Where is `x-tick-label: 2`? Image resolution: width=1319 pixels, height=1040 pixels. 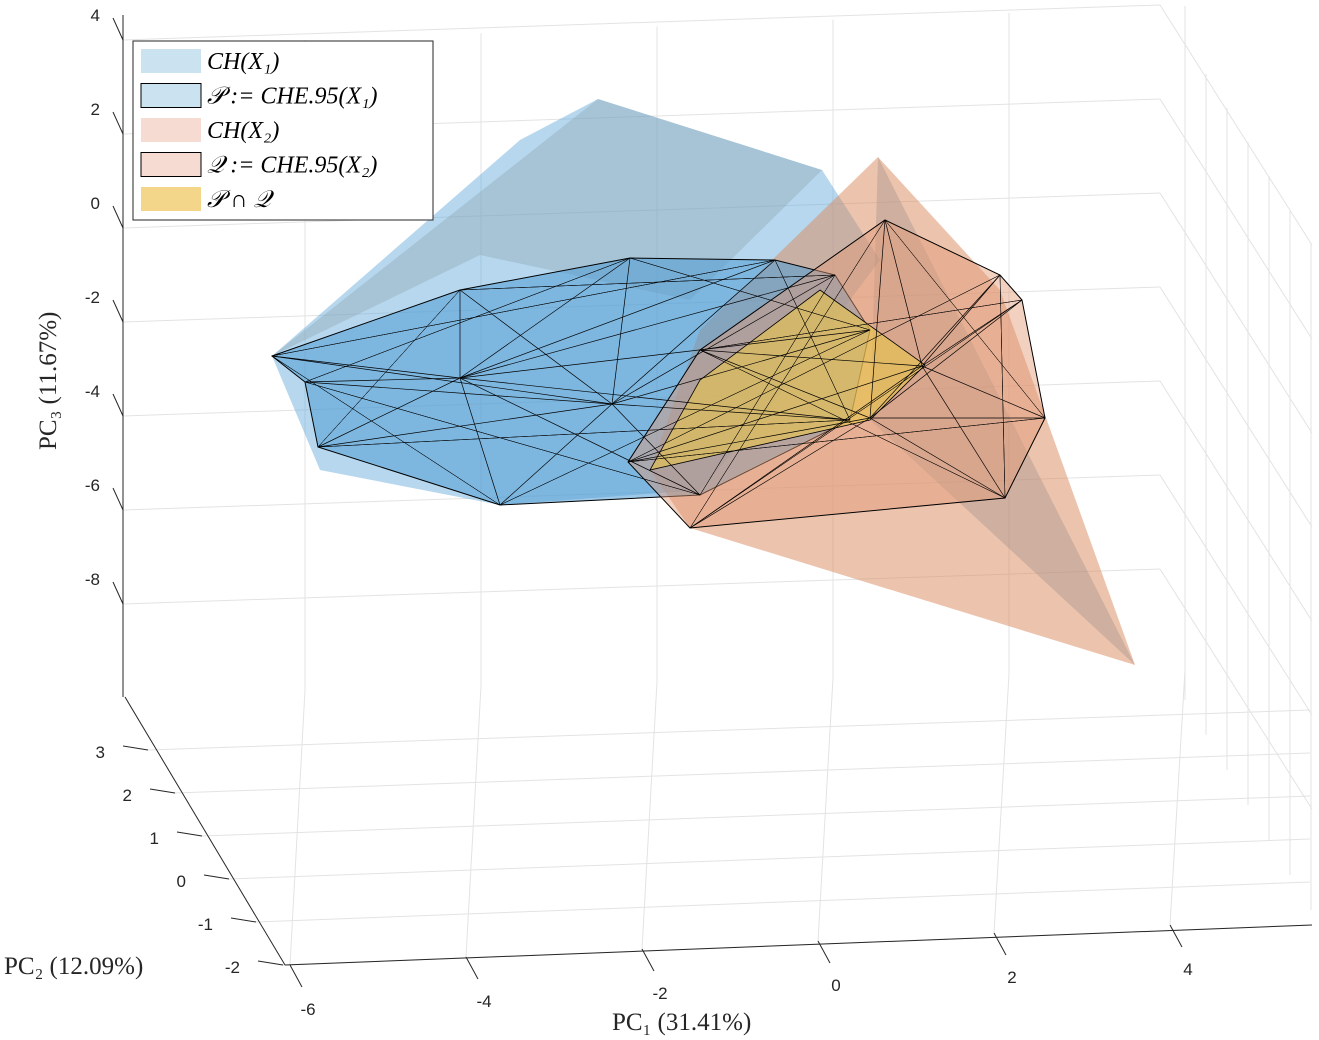 x-tick-label: 2 is located at coordinates (1011, 977).